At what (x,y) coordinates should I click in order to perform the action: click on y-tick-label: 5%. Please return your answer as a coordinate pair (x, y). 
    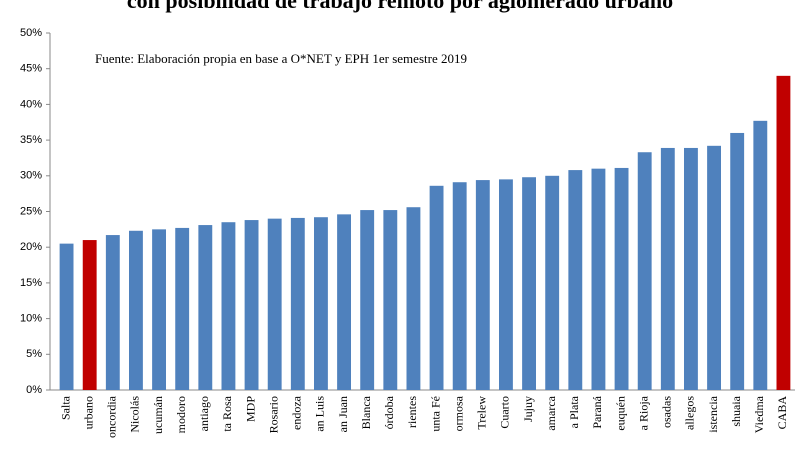
    Looking at the image, I should click on (34, 354).